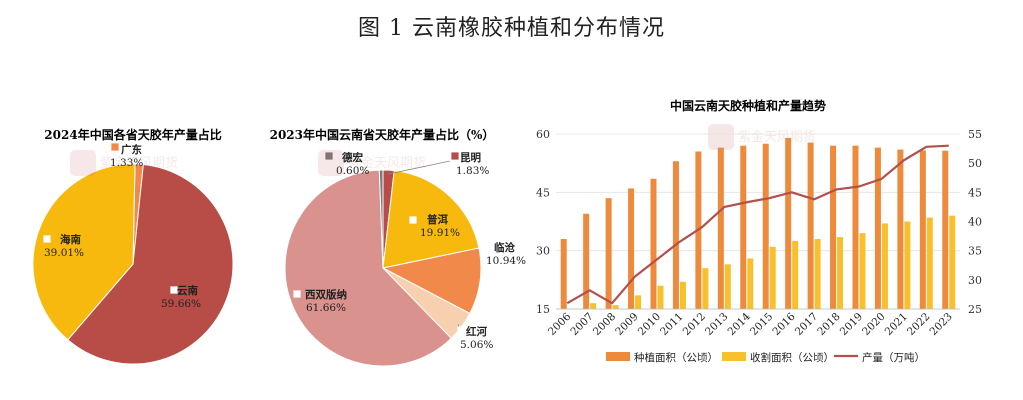 The image size is (1023, 400). What do you see at coordinates (792, 357) in the screenshot?
I see `legend-label: 收割面积（公顷）` at bounding box center [792, 357].